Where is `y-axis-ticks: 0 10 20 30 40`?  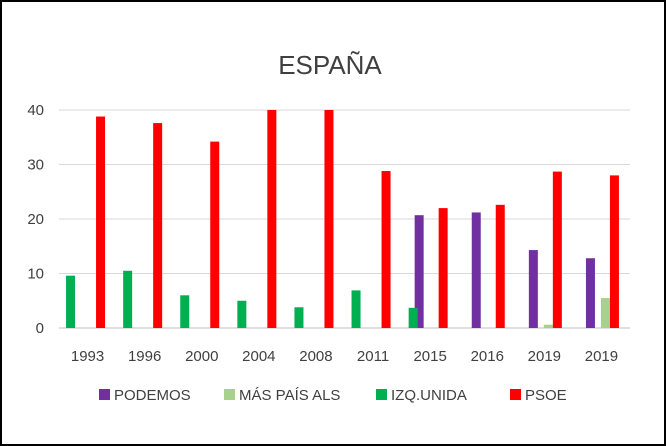 y-axis-ticks: 0 10 20 30 40 is located at coordinates (35, 219).